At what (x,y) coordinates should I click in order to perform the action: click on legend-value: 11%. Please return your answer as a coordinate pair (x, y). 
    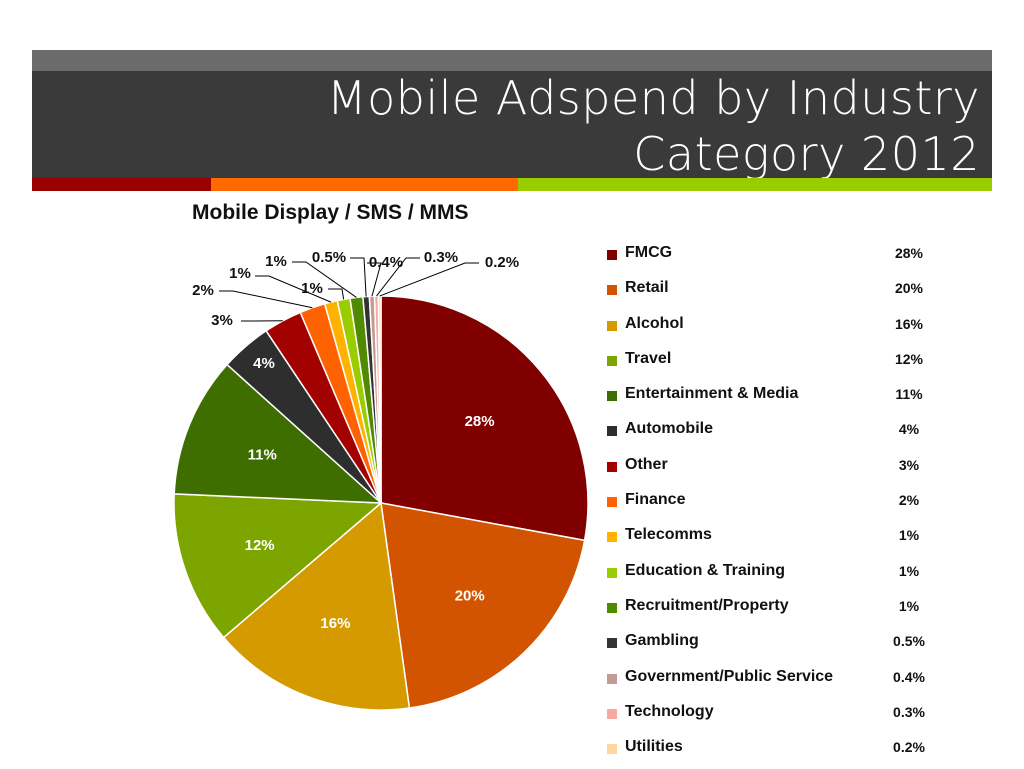
    Looking at the image, I should click on (909, 394).